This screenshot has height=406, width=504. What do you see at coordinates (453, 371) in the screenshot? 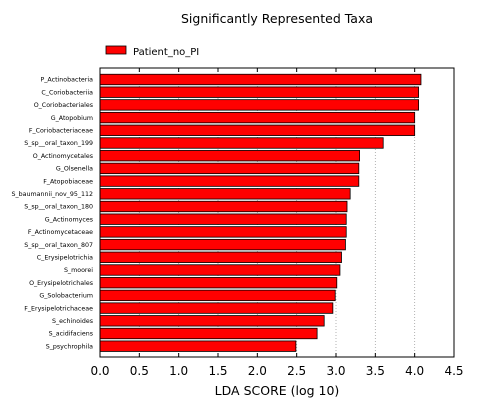
I see `x-tick-label: 4.5` at bounding box center [453, 371].